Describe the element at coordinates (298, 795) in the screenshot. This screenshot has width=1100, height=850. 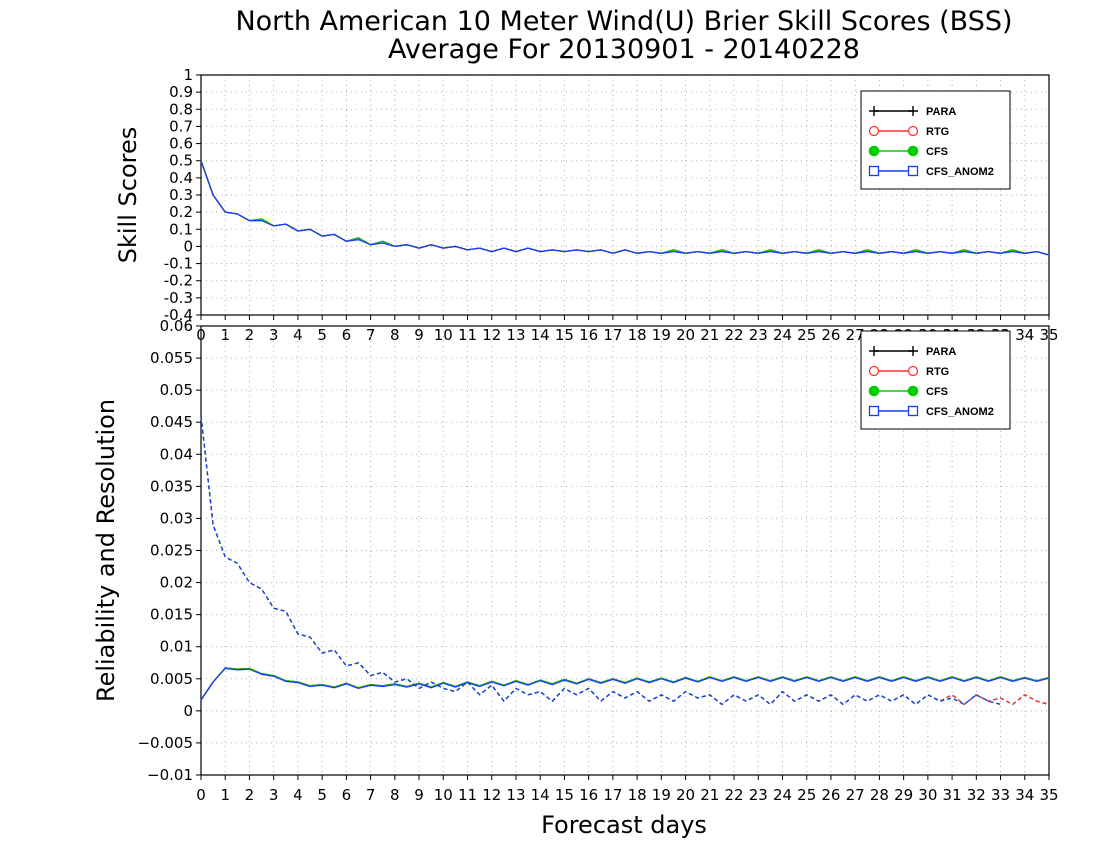
I see `x-tick-label: 4` at that location.